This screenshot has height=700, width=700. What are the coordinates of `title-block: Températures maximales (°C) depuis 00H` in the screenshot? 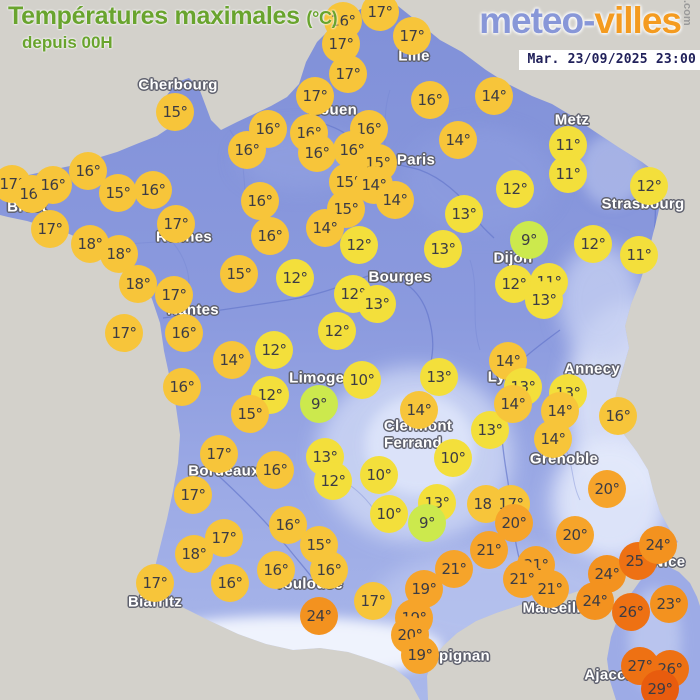 It's located at (173, 27).